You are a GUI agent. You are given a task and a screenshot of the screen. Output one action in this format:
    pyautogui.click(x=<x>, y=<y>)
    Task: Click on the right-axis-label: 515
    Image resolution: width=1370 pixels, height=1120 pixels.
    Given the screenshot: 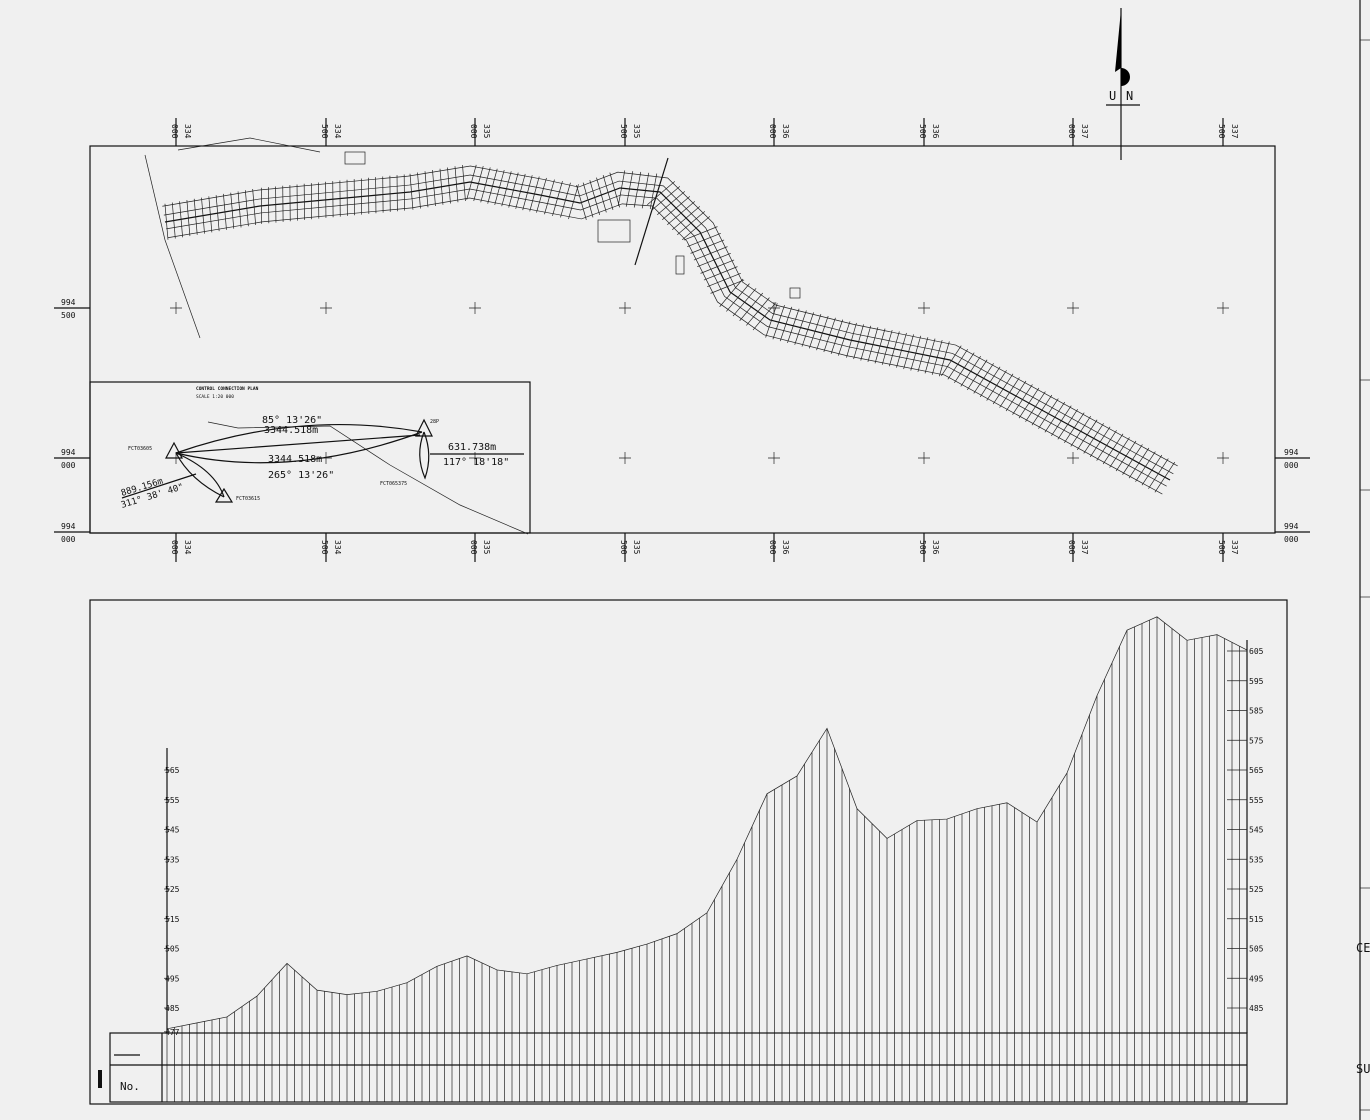 What is the action you would take?
    pyautogui.click(x=1256, y=919)
    